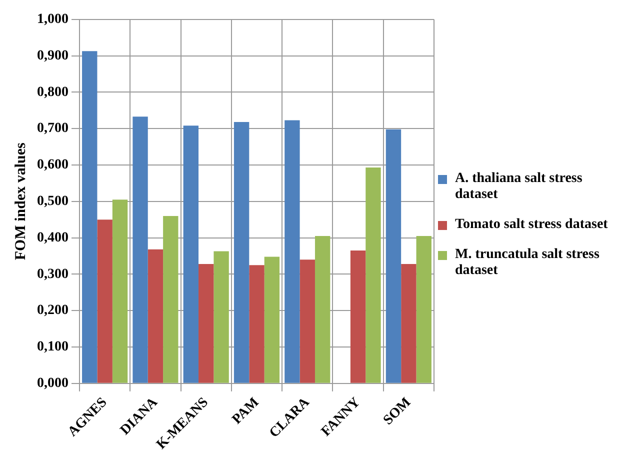  What do you see at coordinates (52, 92) in the screenshot?
I see `y-tick-label: 0,800` at bounding box center [52, 92].